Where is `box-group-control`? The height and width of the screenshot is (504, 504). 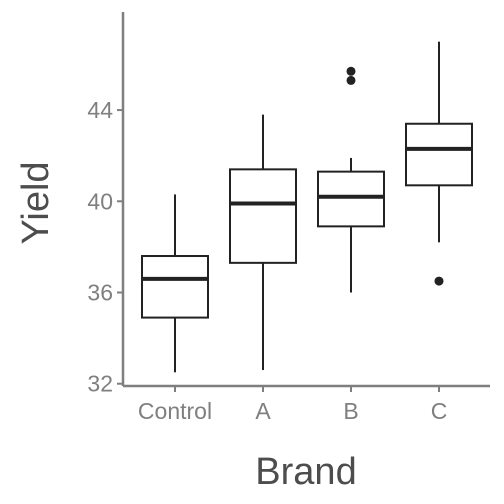 box-group-control is located at coordinates (175, 283).